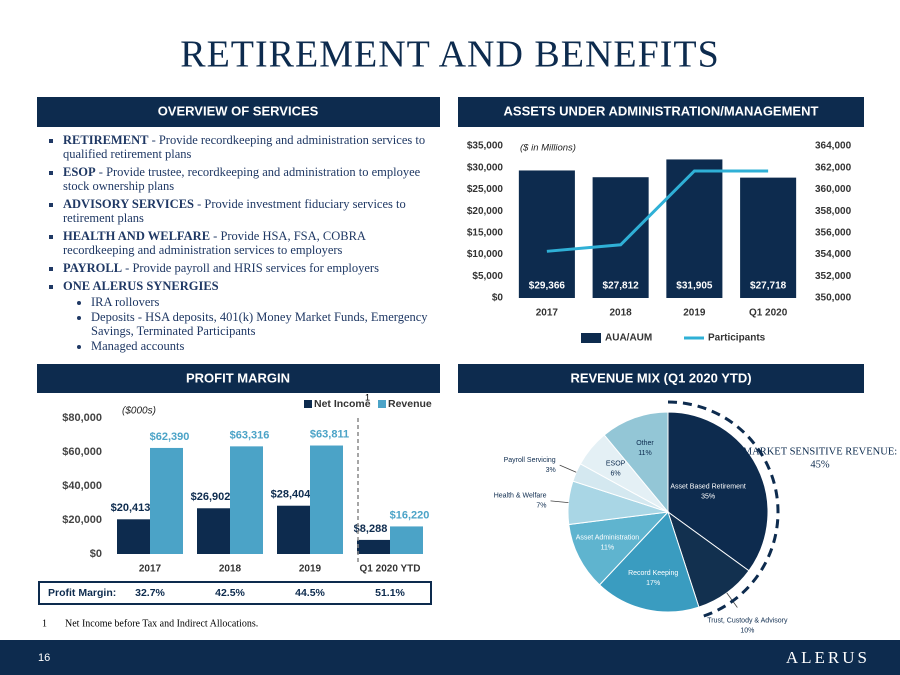 The height and width of the screenshot is (675, 900). Describe the element at coordinates (371, 529) in the screenshot. I see `value-label: $8,288` at that location.